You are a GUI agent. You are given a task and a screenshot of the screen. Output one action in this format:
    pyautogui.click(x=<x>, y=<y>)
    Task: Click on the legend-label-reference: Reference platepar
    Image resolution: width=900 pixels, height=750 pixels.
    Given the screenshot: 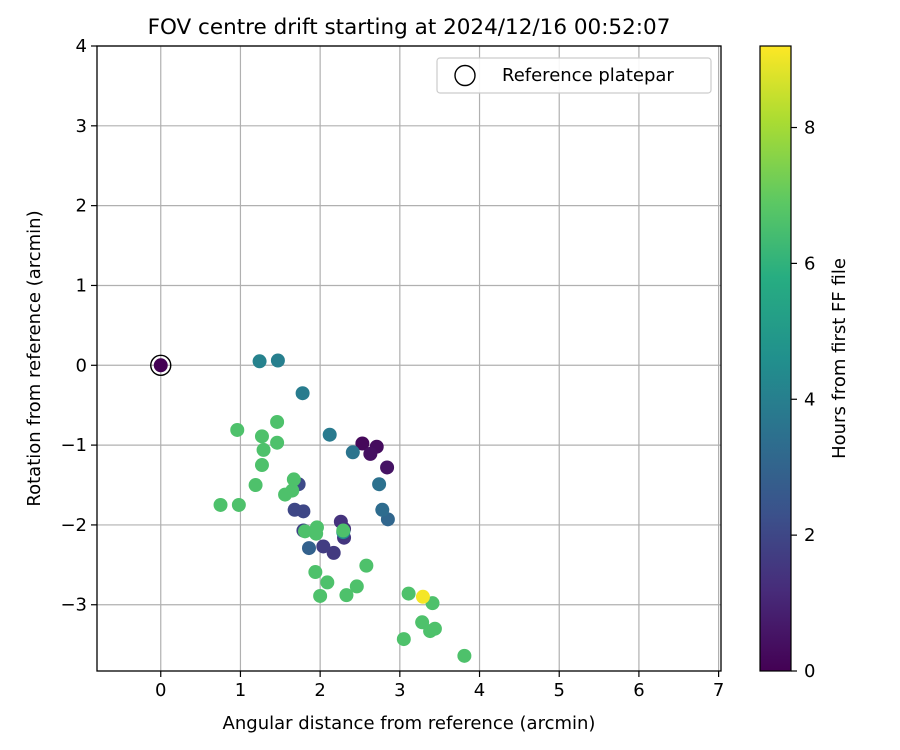 What is the action you would take?
    pyautogui.click(x=588, y=75)
    